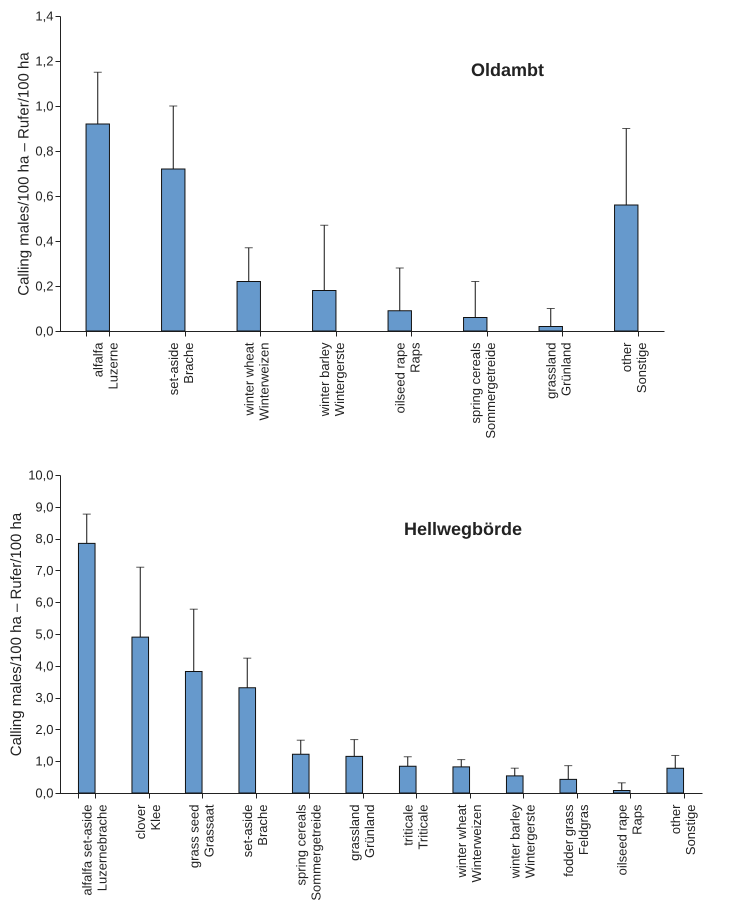 Image resolution: width=732 pixels, height=912 pixels. Describe the element at coordinates (463, 529) in the screenshot. I see `text: Hellwegbörde` at that location.